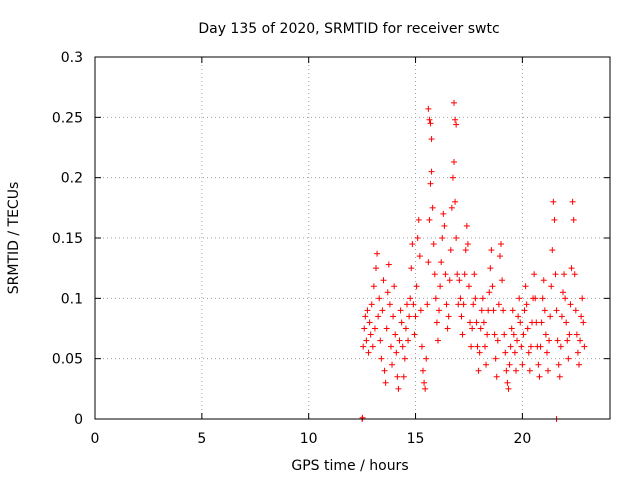  Describe the element at coordinates (95, 439) in the screenshot. I see `x-tick-label: 0` at that location.